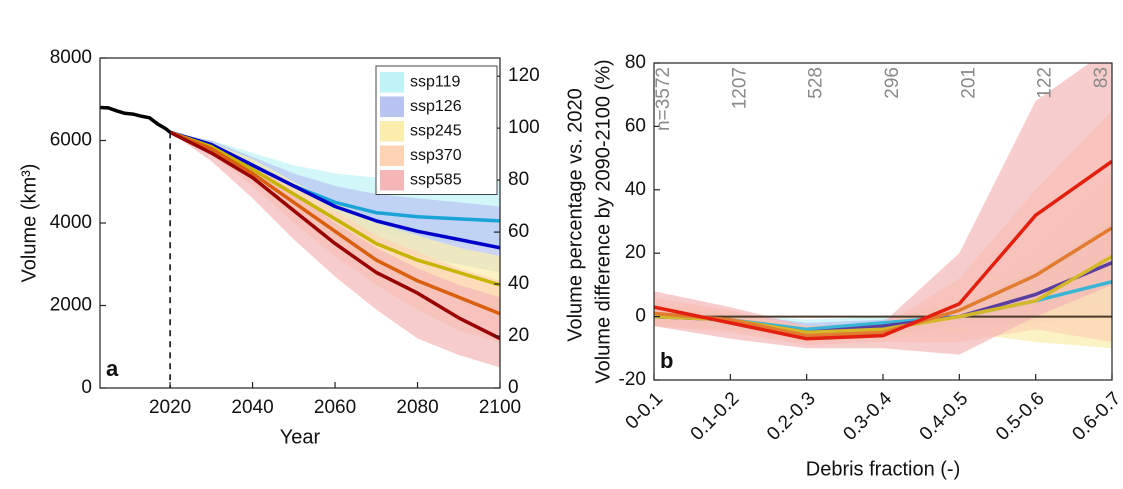 The height and width of the screenshot is (489, 1123). I want to click on y2-tick-label: 80, so click(518, 179).